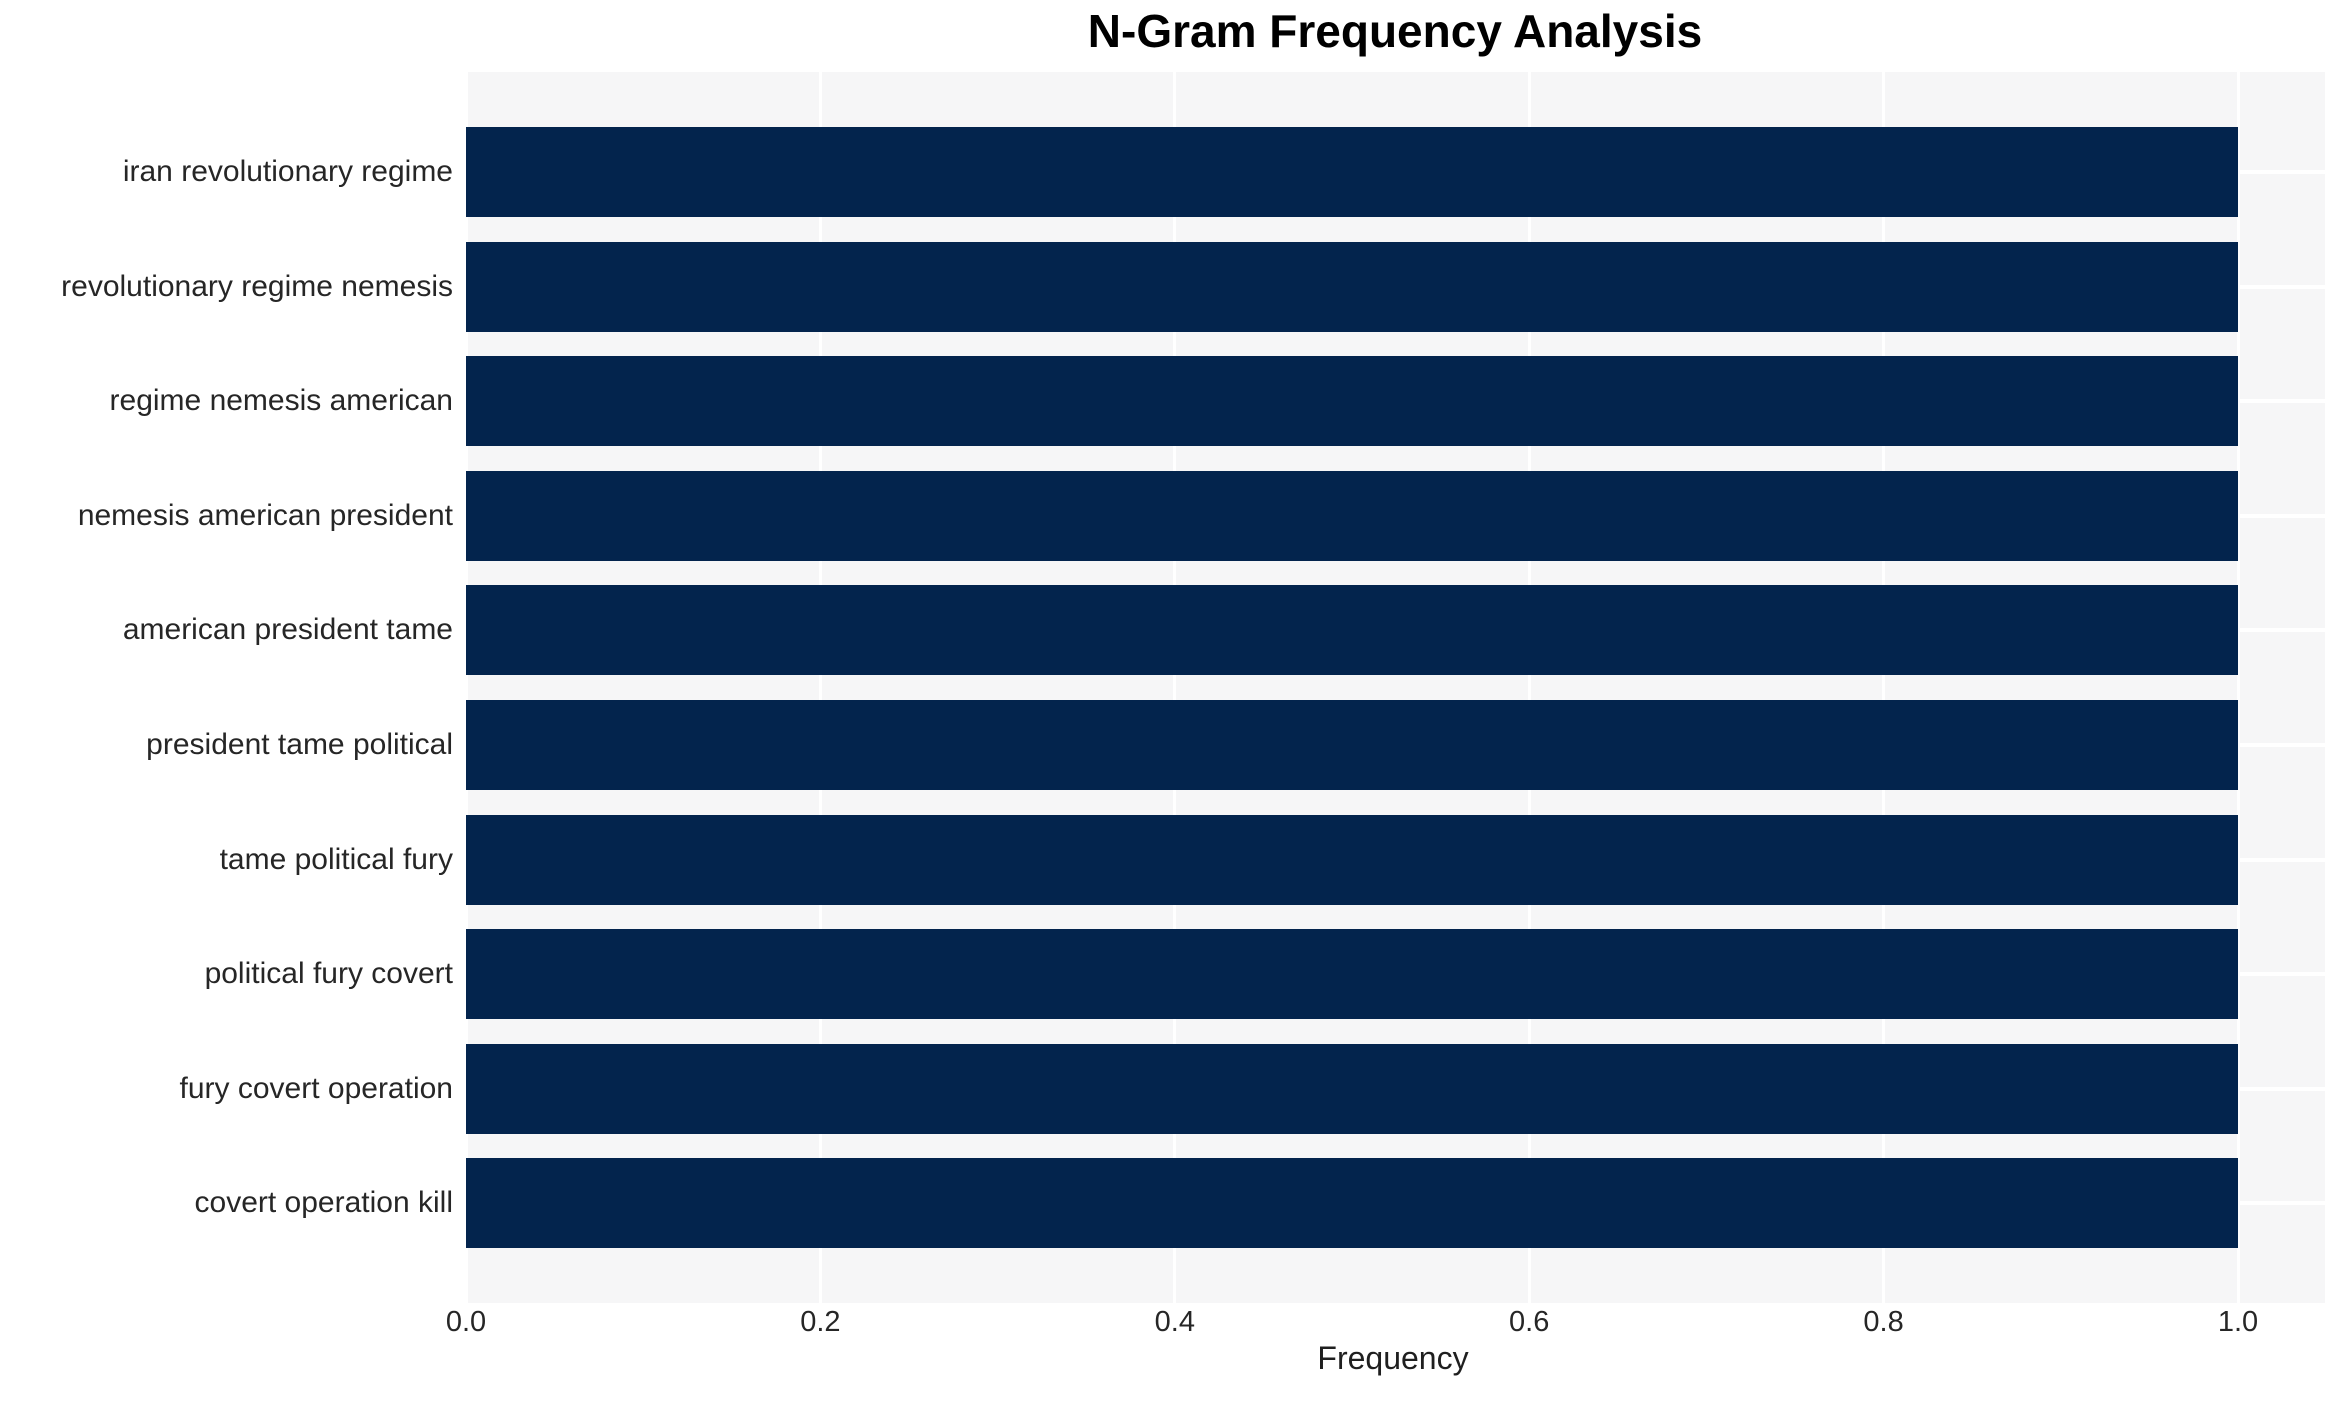 The height and width of the screenshot is (1402, 2345). What do you see at coordinates (2238, 1322) in the screenshot?
I see `x-tick-label: 1.0` at bounding box center [2238, 1322].